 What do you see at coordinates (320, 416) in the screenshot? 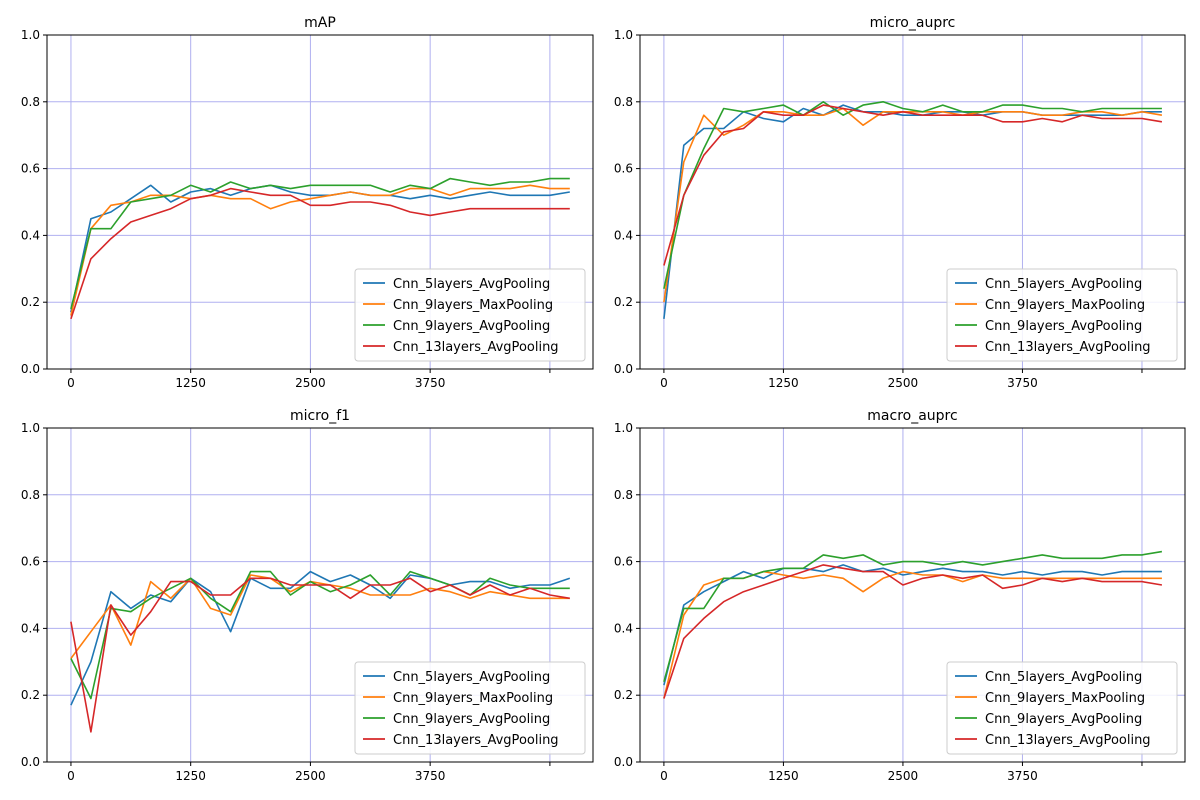
I see `chart-title: micro_f1` at bounding box center [320, 416].